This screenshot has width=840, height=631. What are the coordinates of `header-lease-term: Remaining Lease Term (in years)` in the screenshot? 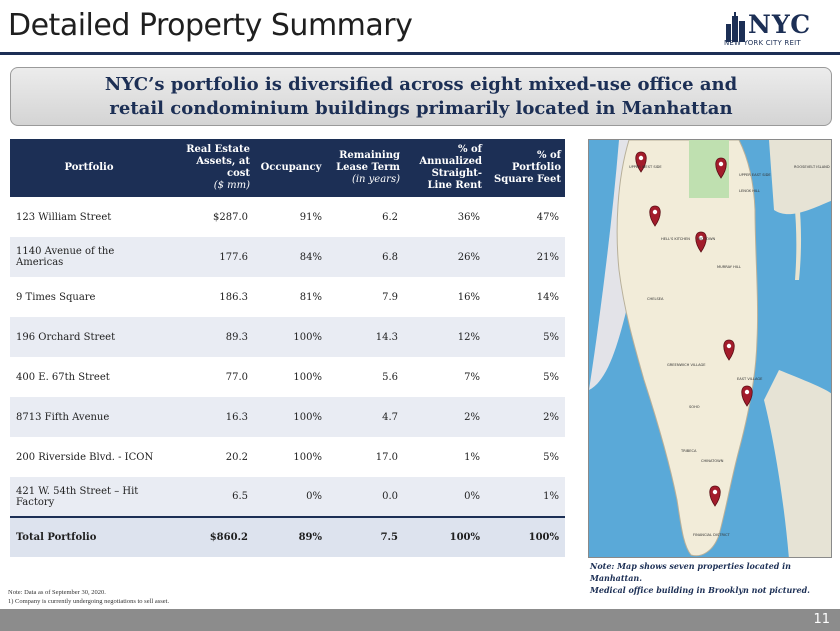 It's located at (366, 168).